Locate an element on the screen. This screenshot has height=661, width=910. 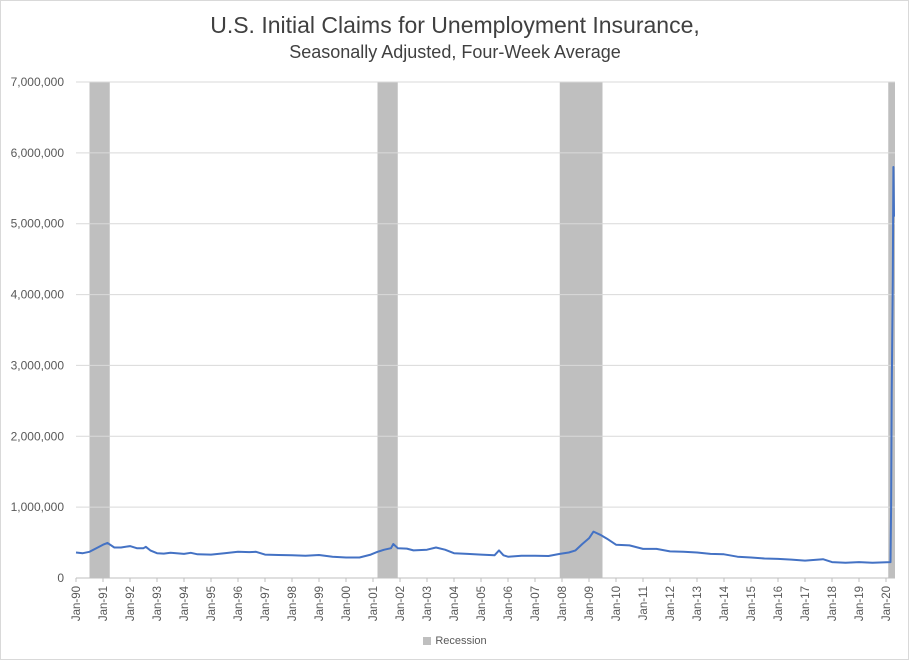
y-tick-label-6: 6,000,000 is located at coordinates (38, 153).